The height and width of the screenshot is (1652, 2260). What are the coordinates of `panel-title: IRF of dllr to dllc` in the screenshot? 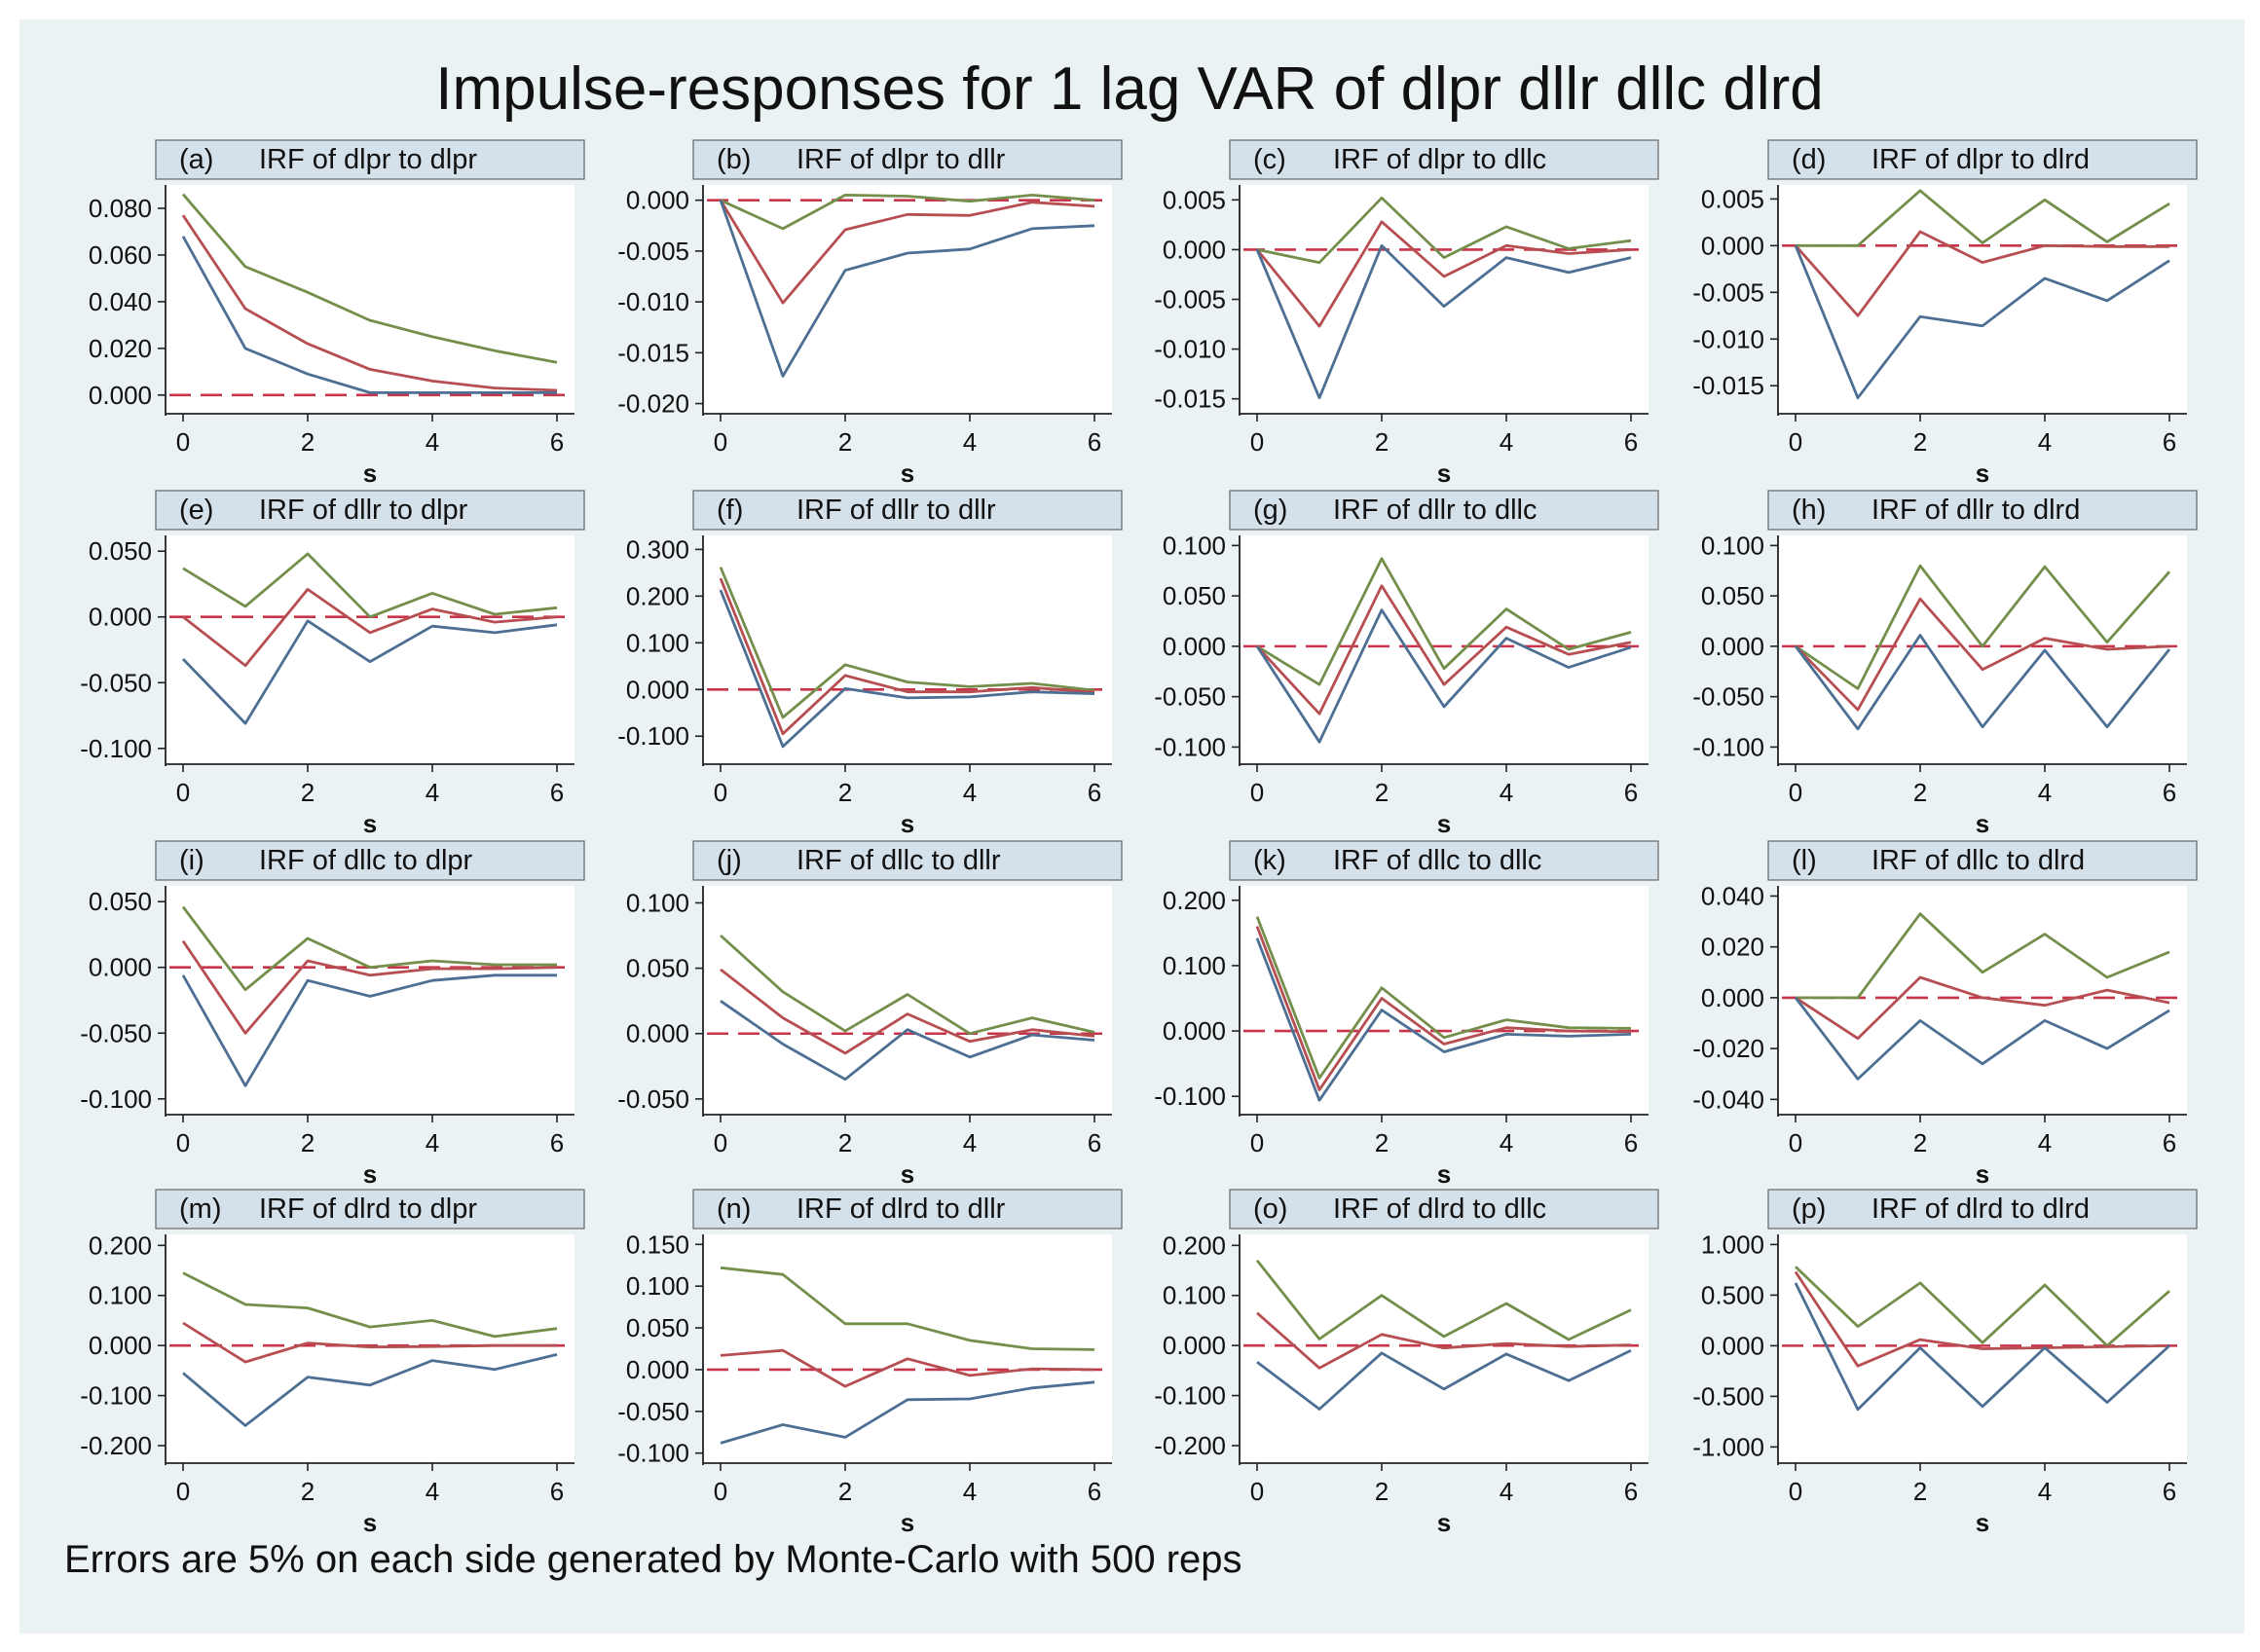 It's located at (1435, 510).